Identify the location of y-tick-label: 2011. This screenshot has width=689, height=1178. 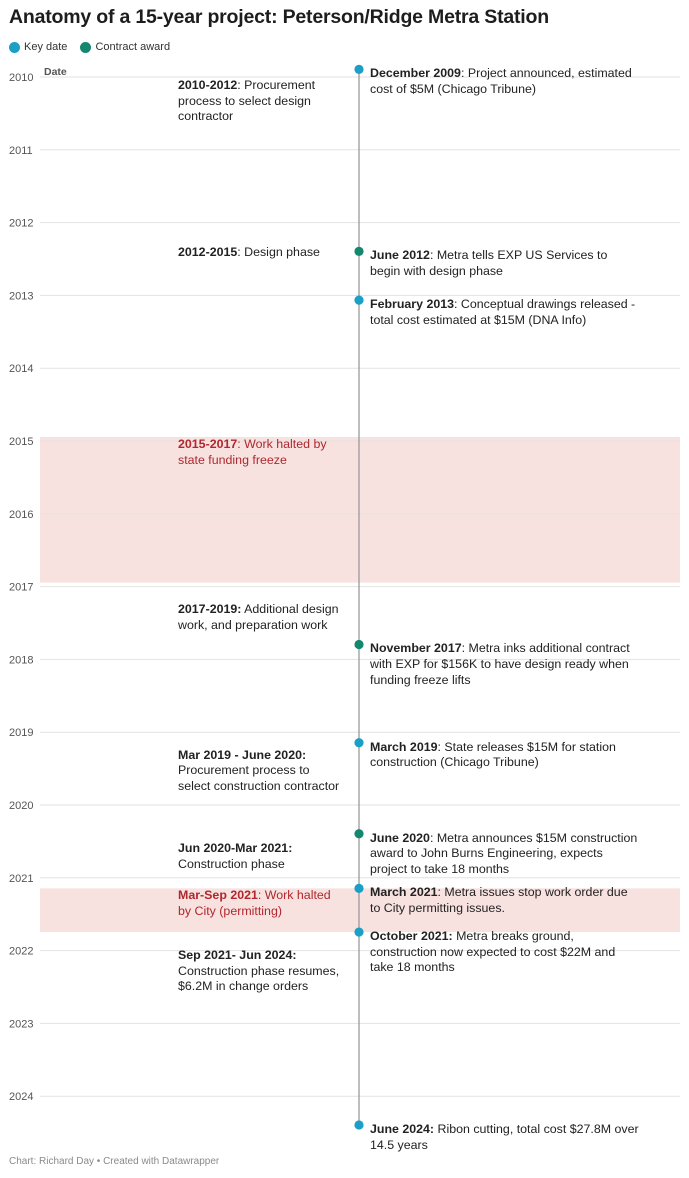
(21, 151).